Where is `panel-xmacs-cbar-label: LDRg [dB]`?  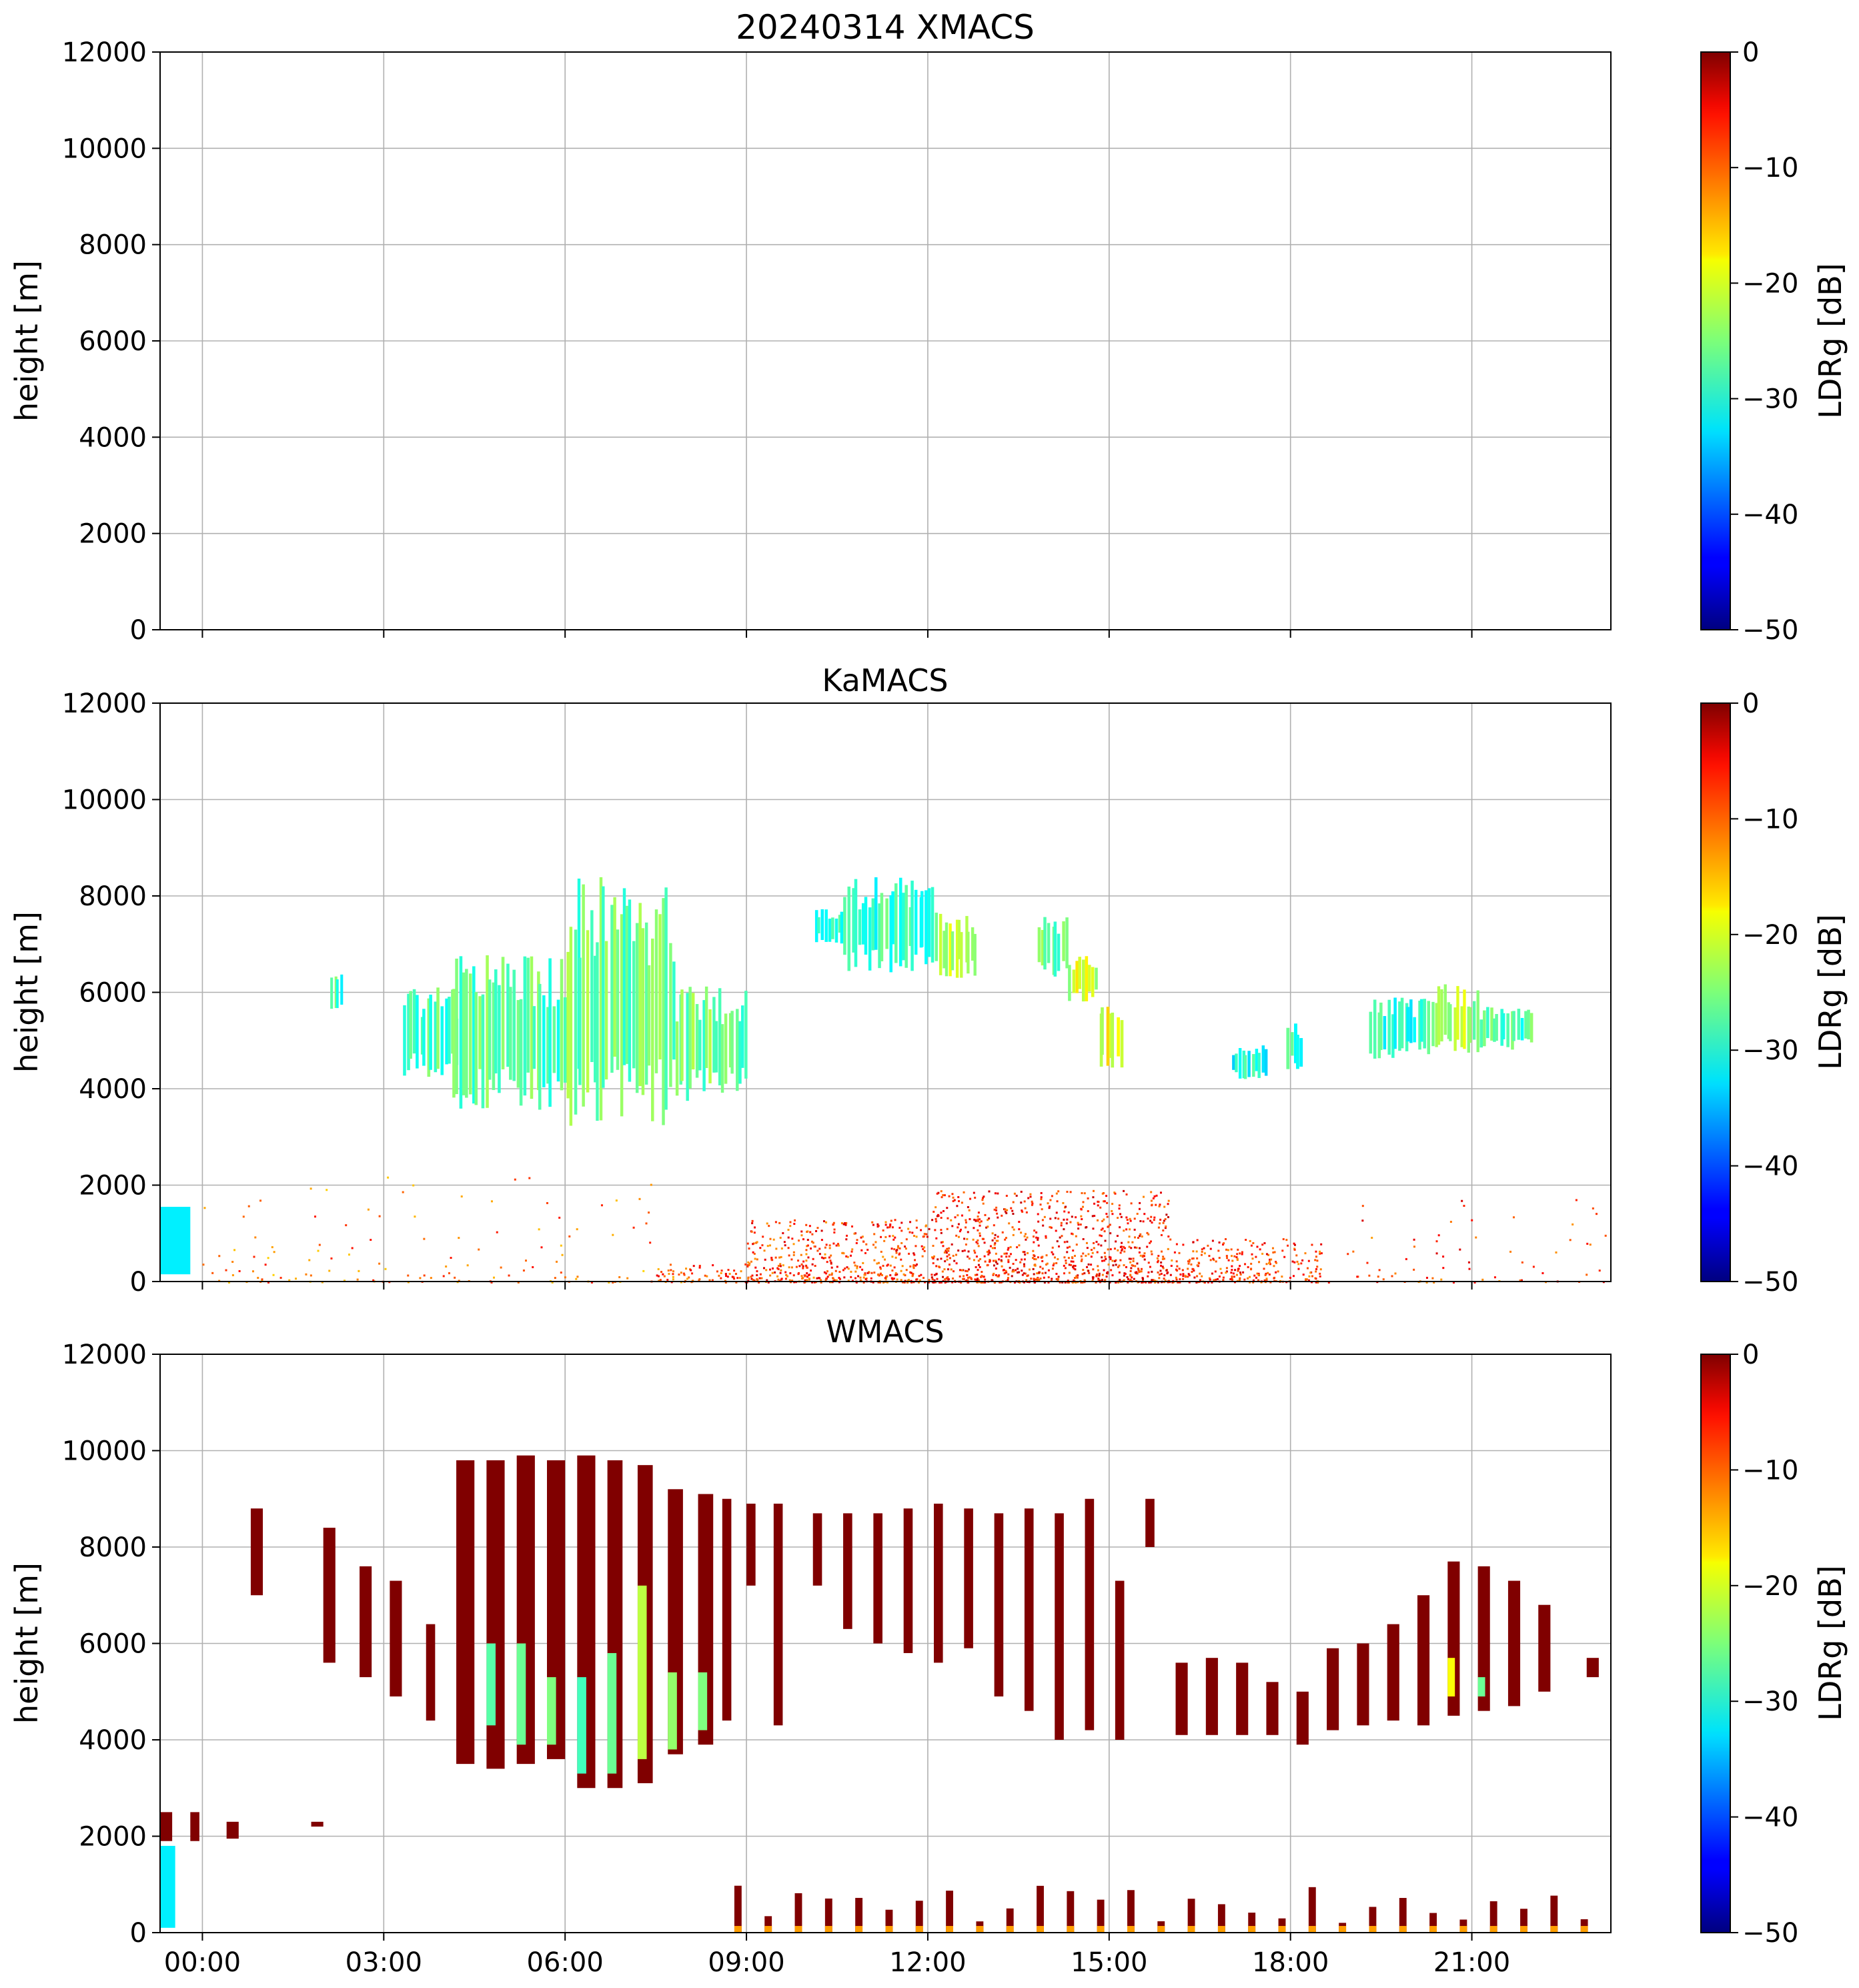
panel-xmacs-cbar-label: LDRg [dB] is located at coordinates (1830, 340).